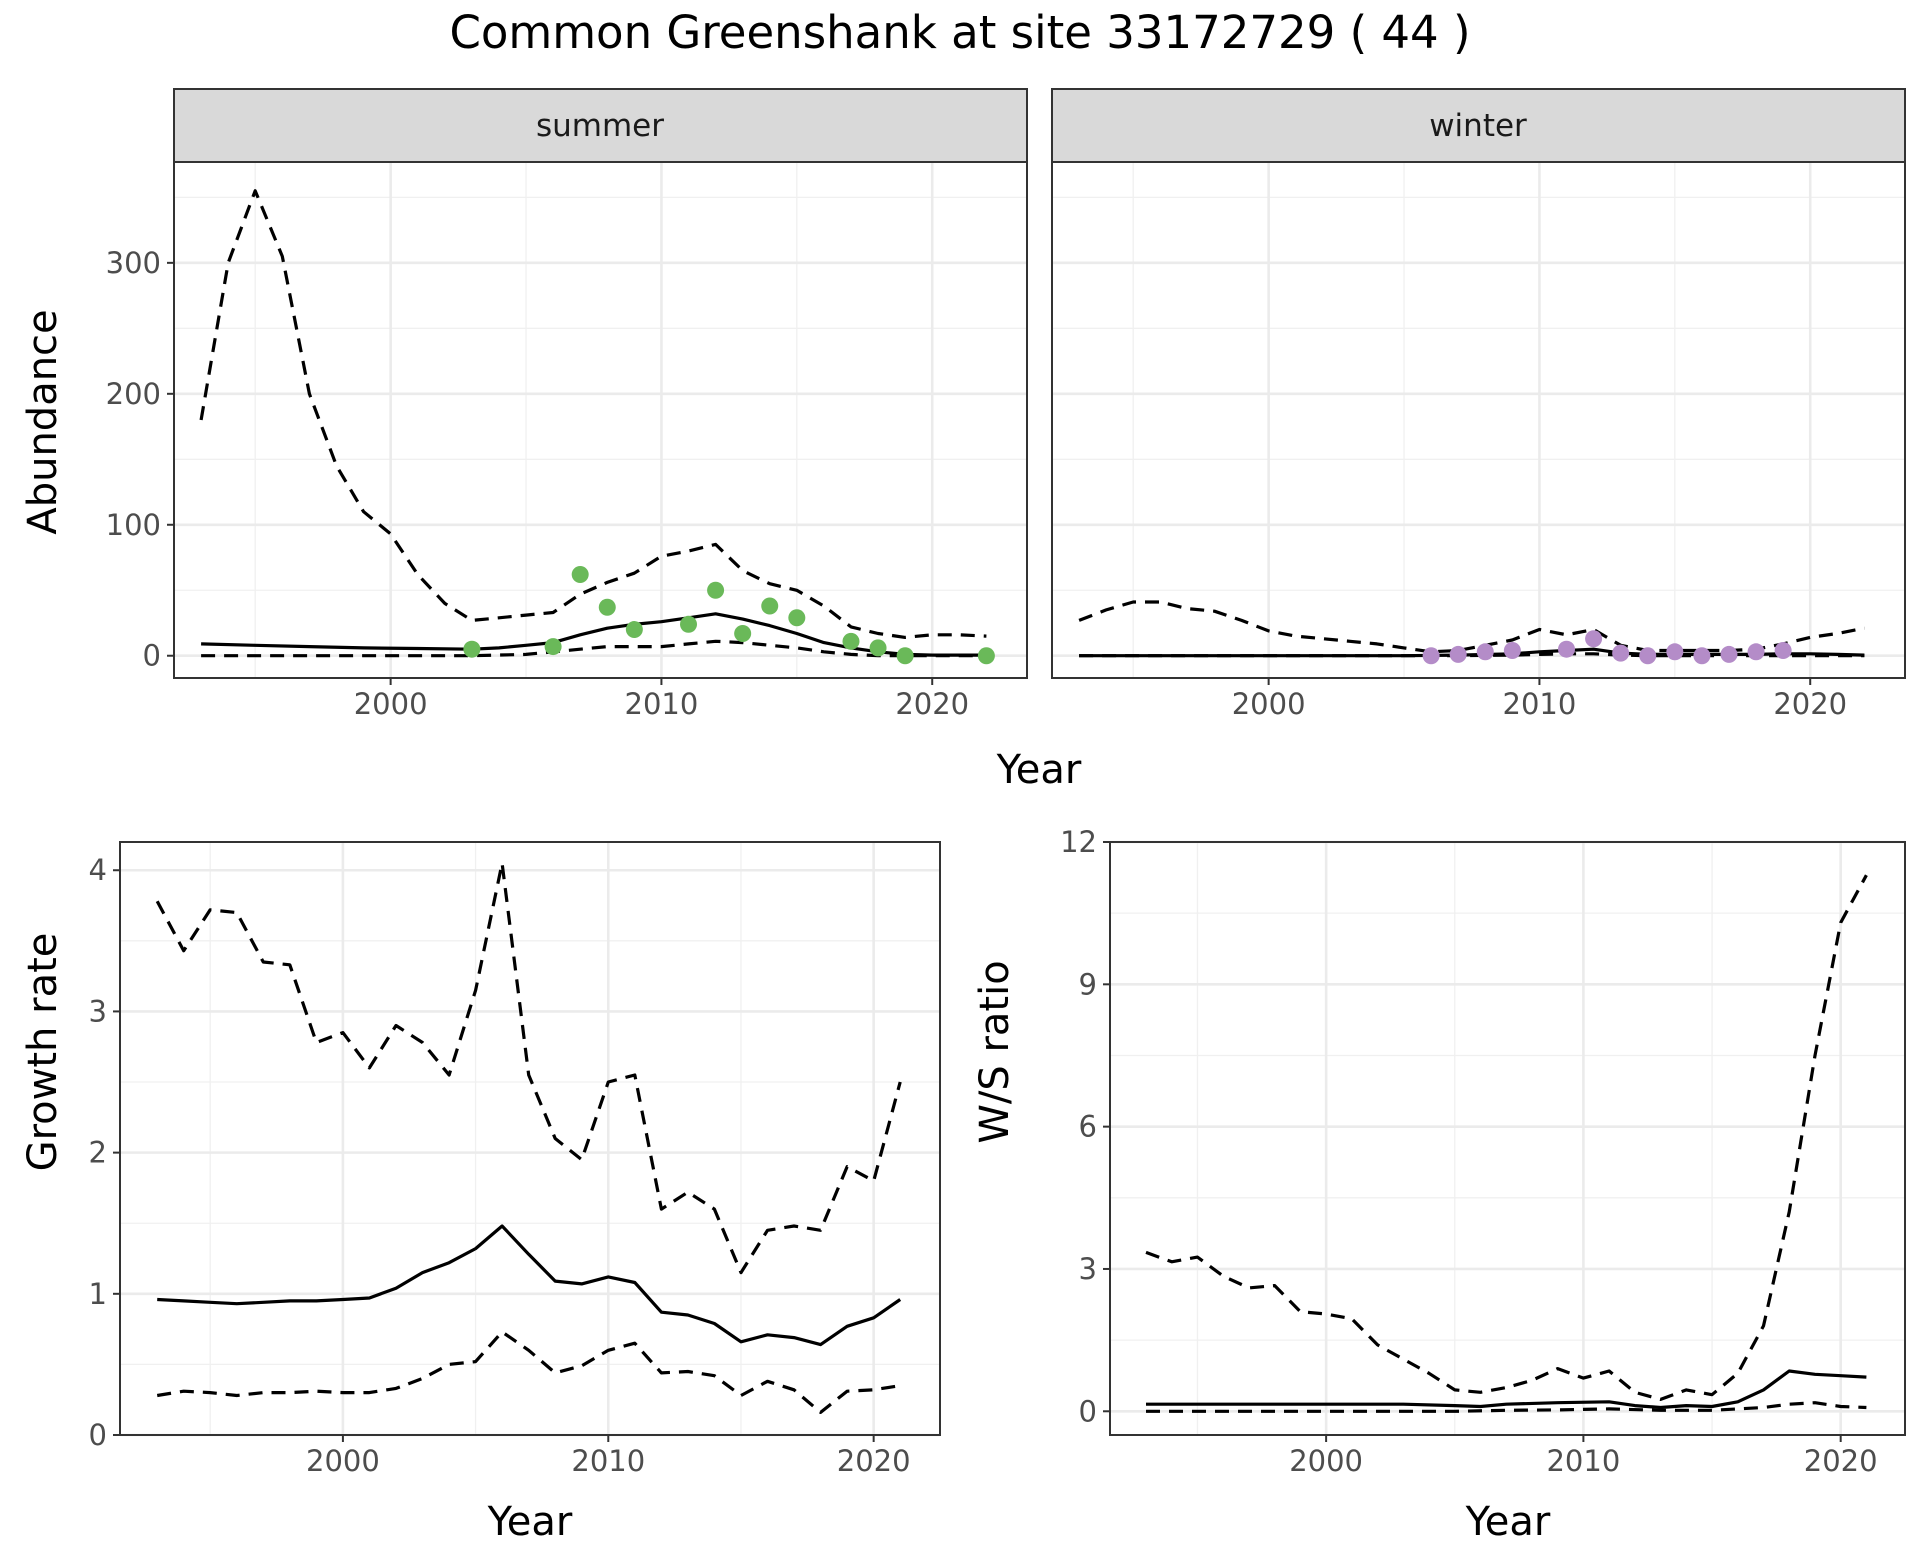 The width and height of the screenshot is (1920, 1560). Describe the element at coordinates (1088, 1411) in the screenshot. I see `ws-y-tick-label: 0` at that location.